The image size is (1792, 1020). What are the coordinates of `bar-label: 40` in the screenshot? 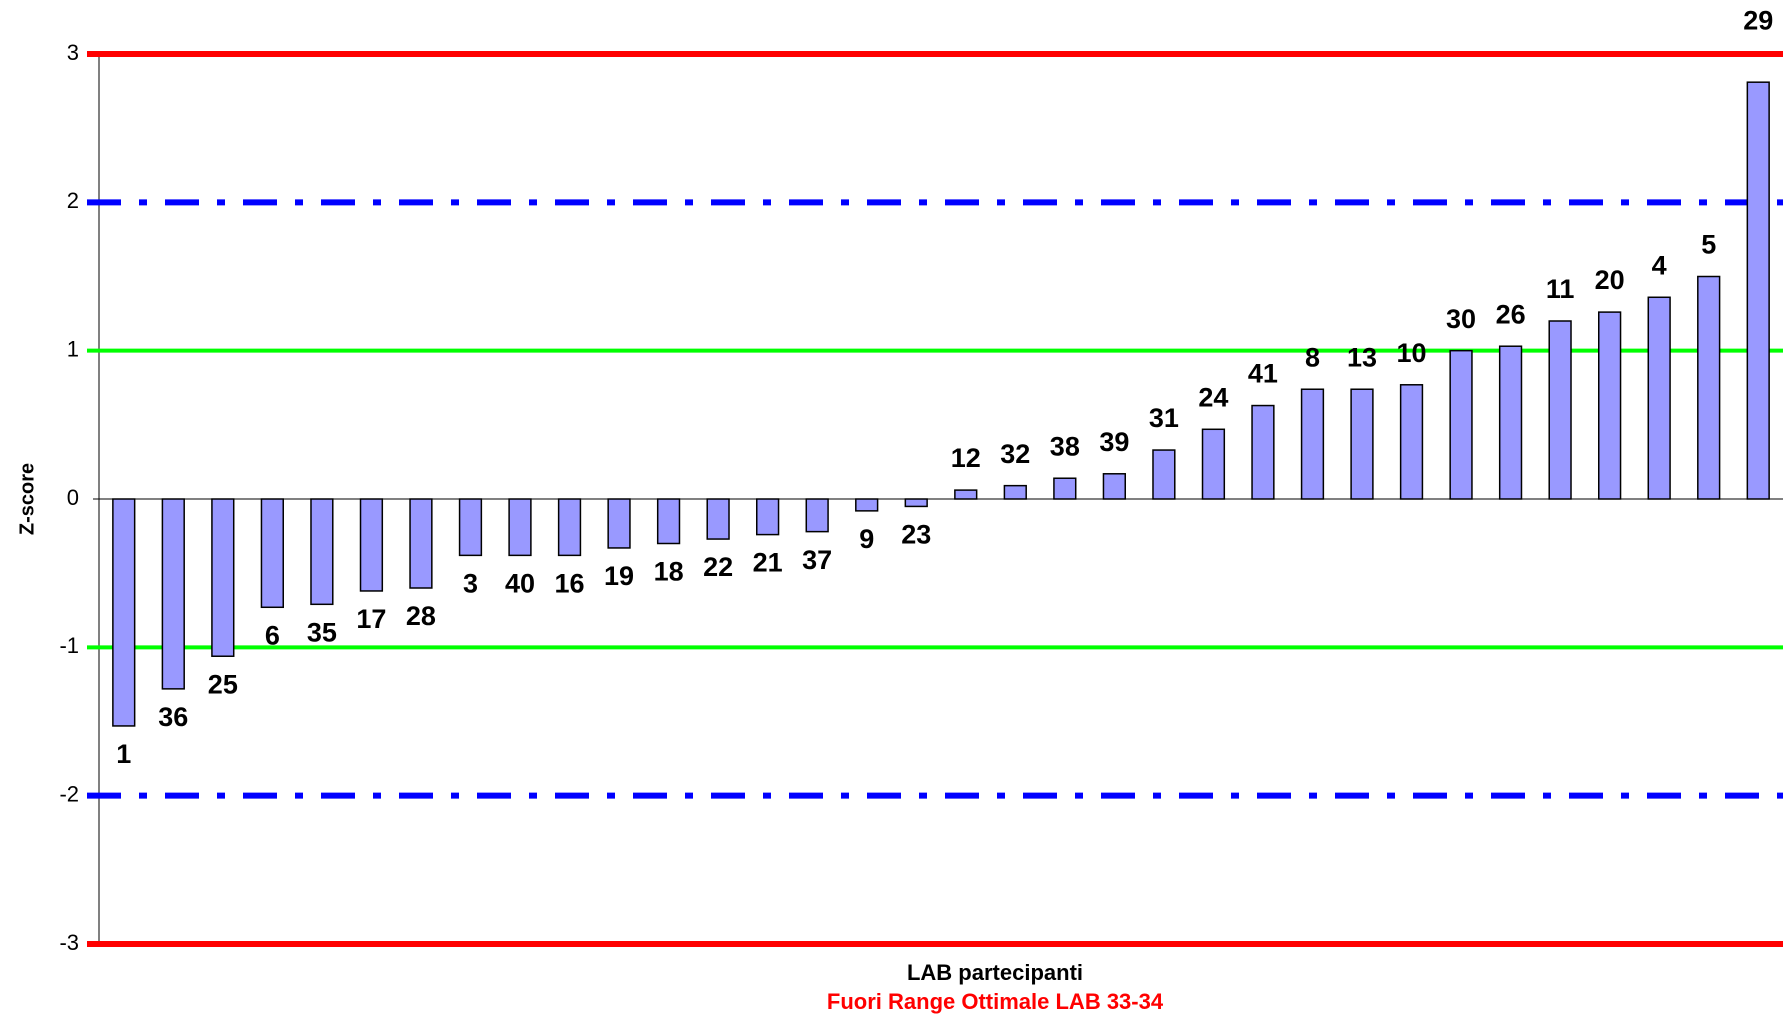 It's located at (520, 583).